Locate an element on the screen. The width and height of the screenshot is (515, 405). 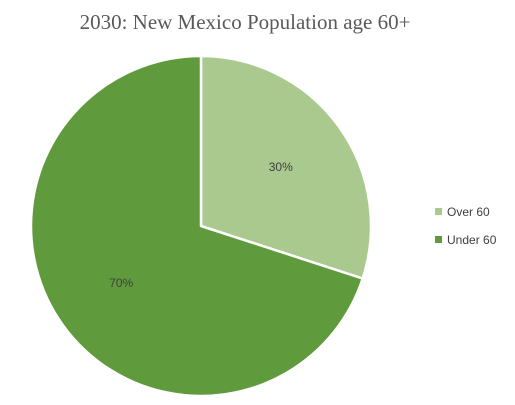
legend-entry-under-60: Under 60 is located at coordinates (466, 240).